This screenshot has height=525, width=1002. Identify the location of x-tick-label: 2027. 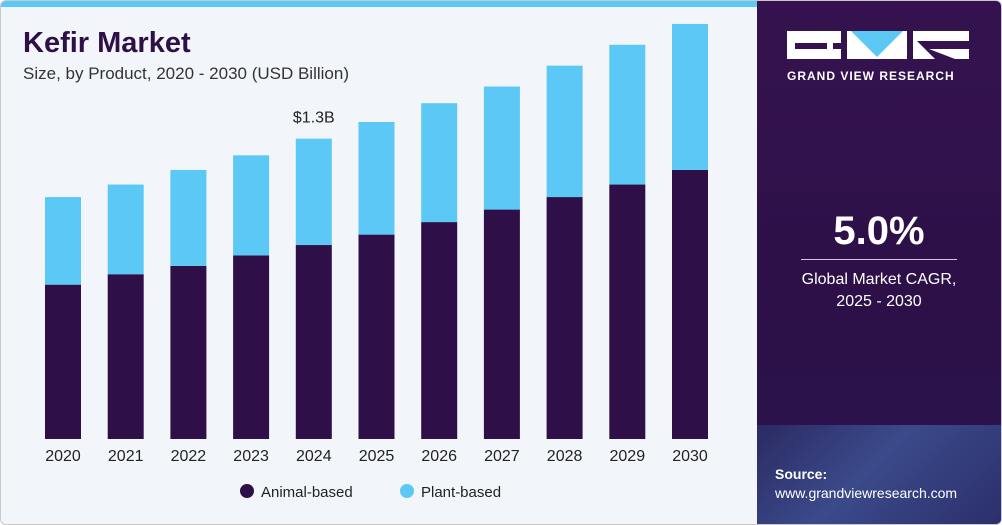
(502, 456).